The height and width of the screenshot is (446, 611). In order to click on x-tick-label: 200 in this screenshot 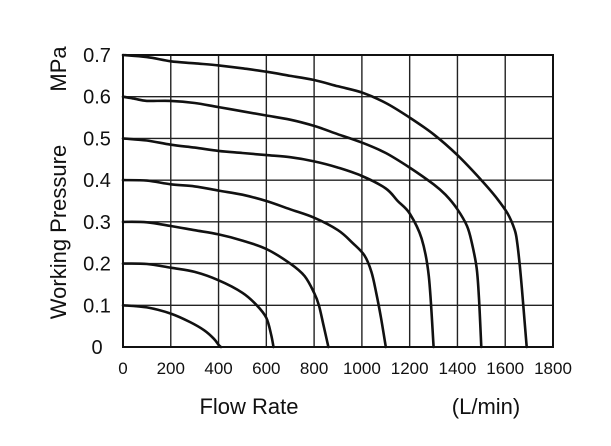, I will do `click(171, 368)`.